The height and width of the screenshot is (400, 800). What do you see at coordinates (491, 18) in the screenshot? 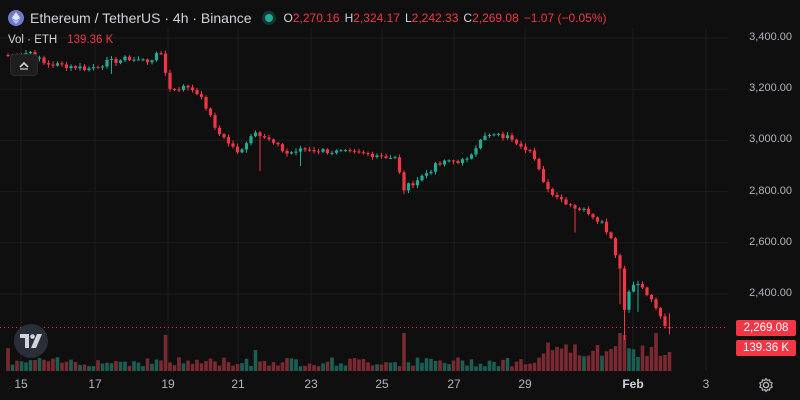
I see `close-value: C2,269.08` at bounding box center [491, 18].